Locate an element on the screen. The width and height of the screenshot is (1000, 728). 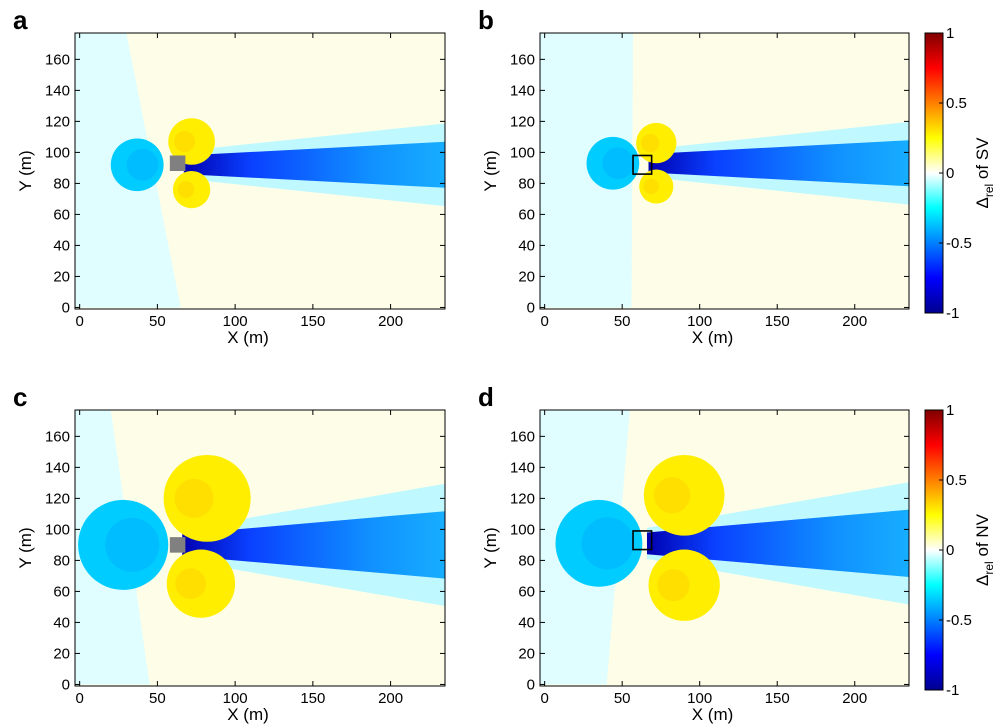
colorbar-label: Δrel of NV is located at coordinates (984, 549).